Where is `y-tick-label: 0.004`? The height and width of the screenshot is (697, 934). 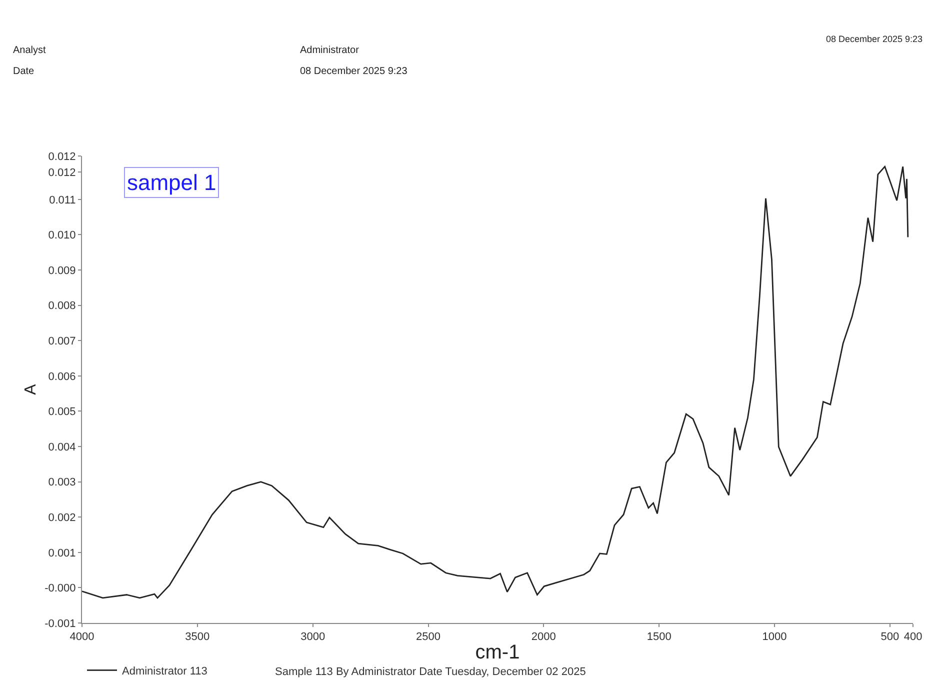
y-tick-label: 0.004 is located at coordinates (62, 447).